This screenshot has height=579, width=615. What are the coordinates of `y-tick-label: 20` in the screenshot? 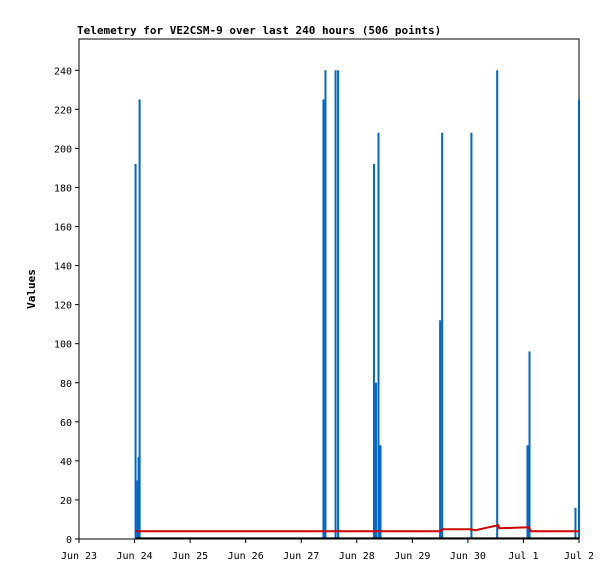 It's located at (66, 501).